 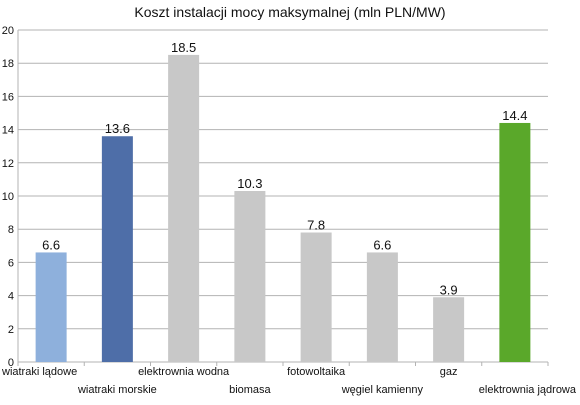 I want to click on data-label: 7.8, so click(x=316, y=225).